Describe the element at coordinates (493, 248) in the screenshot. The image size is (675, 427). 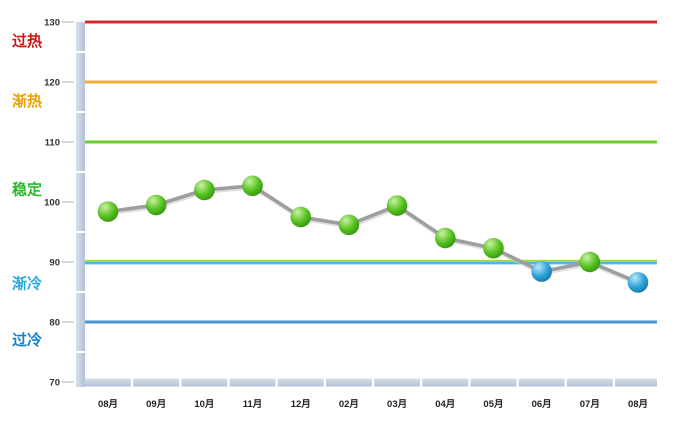
I see `data-point-marker-05月-green` at that location.